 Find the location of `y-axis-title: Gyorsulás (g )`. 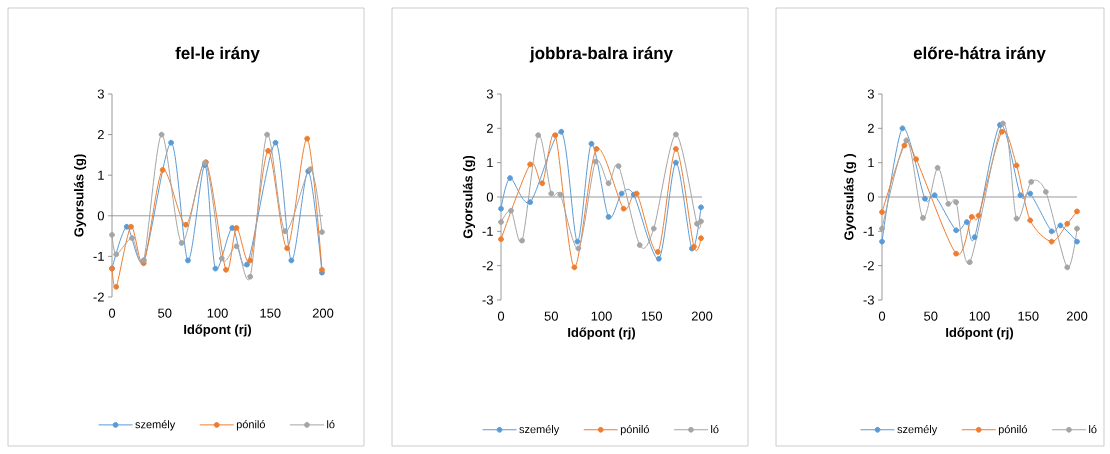

y-axis-title: Gyorsulás (g ) is located at coordinates (850, 197).